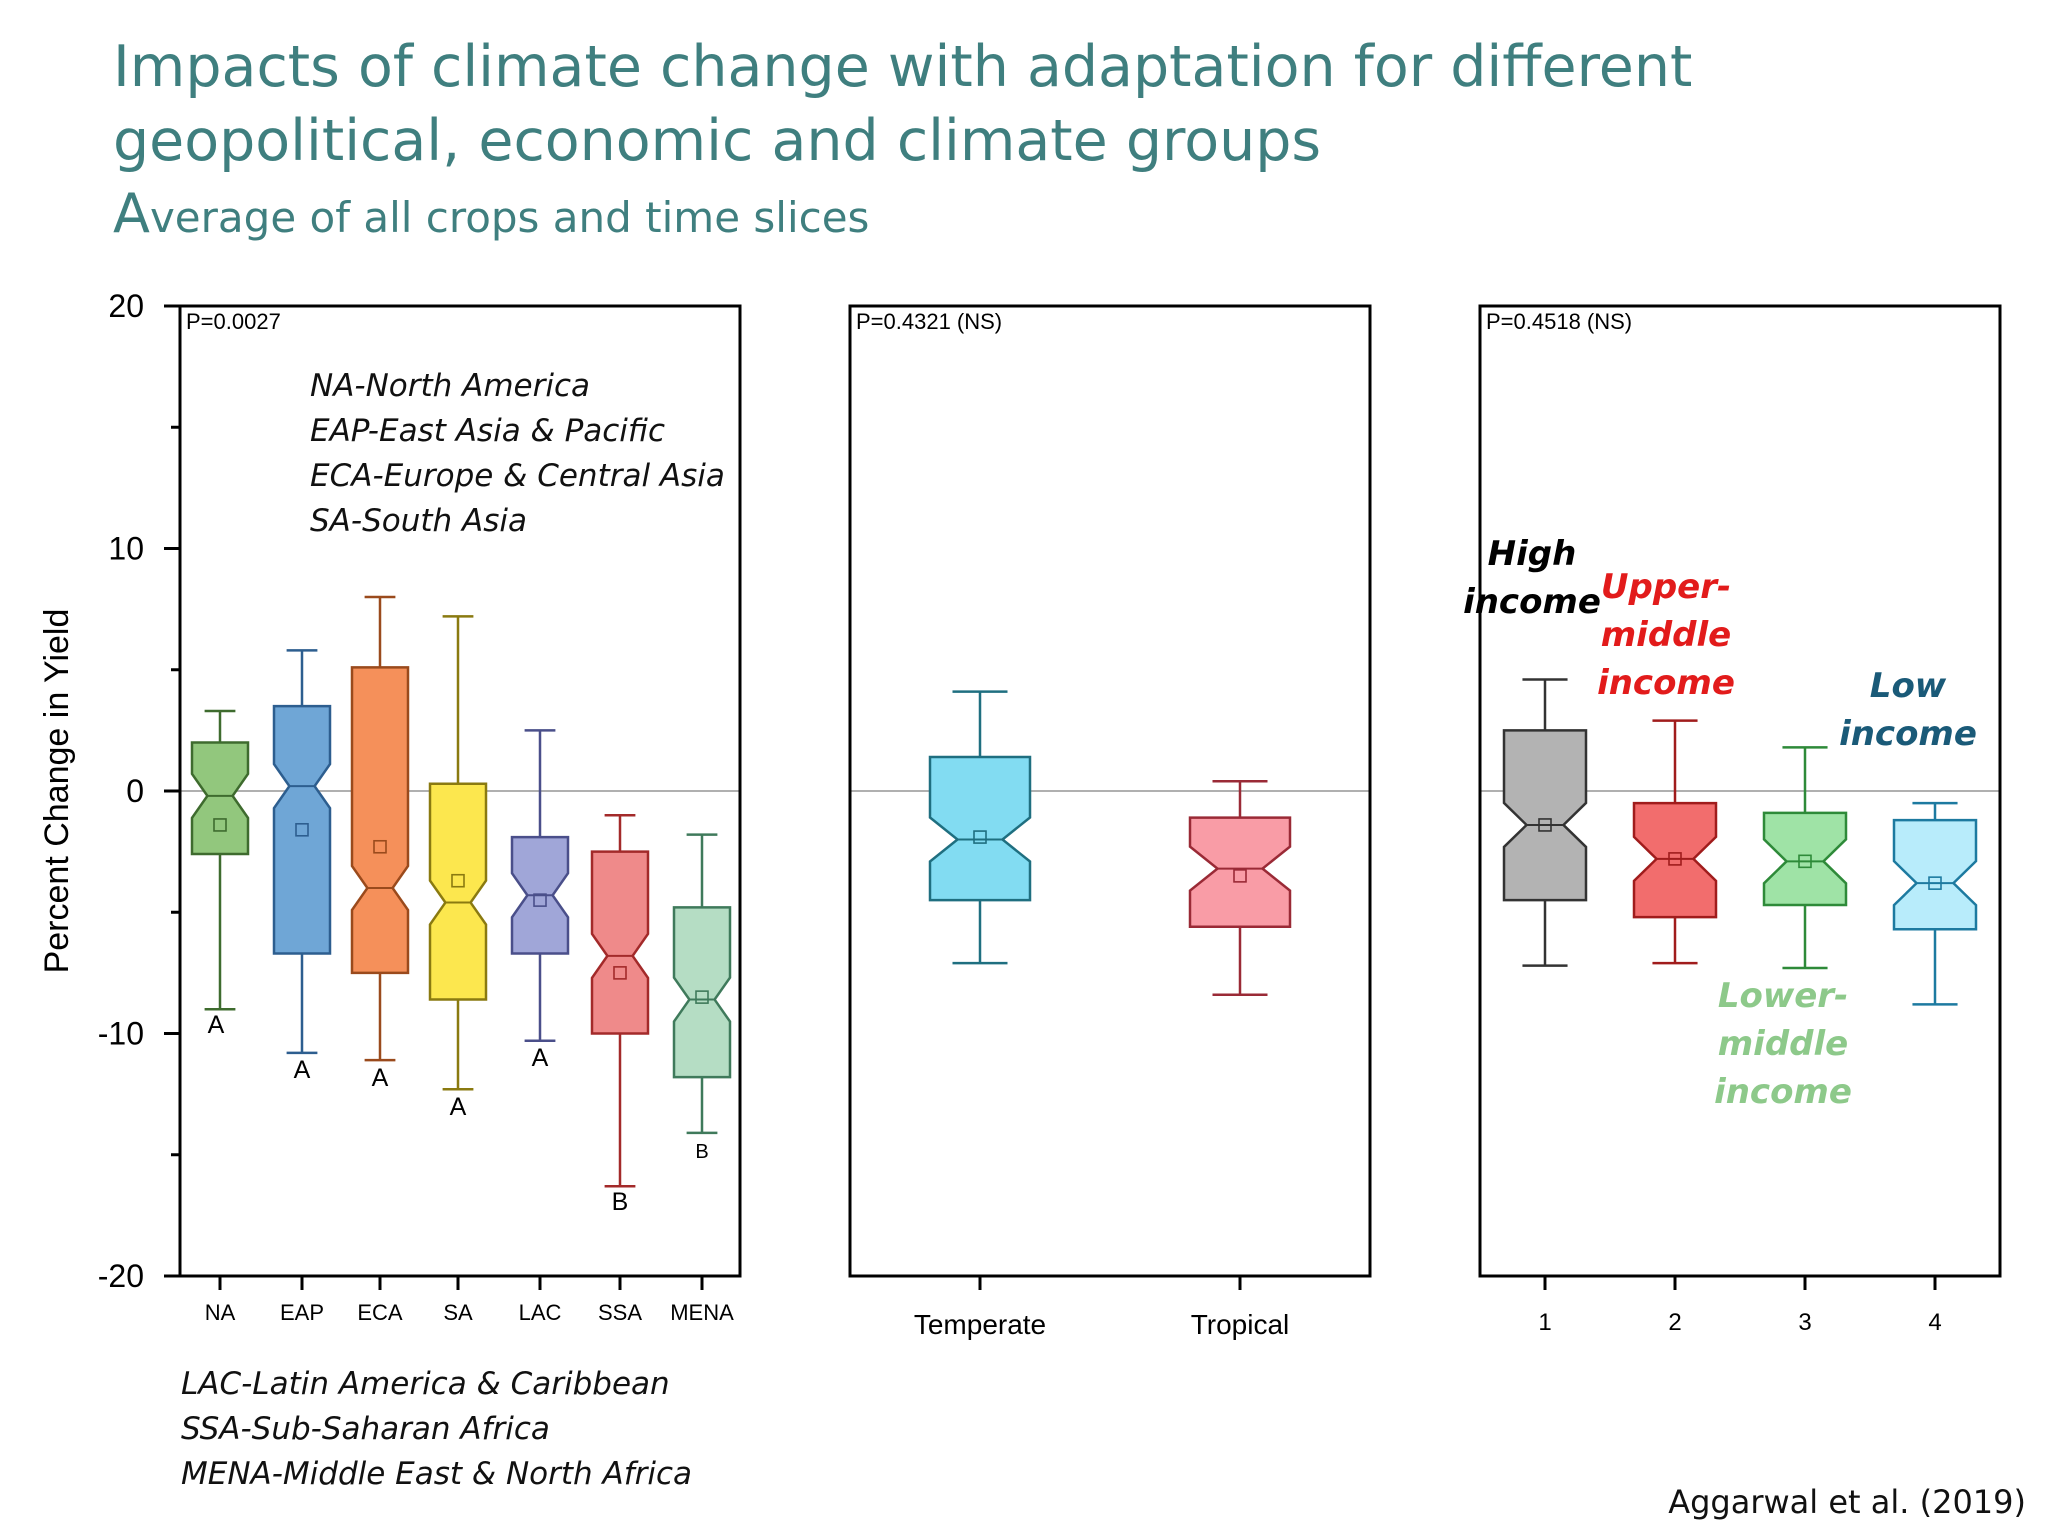 The width and height of the screenshot is (2048, 1536). What do you see at coordinates (57, 791) in the screenshot?
I see `y-axis-label: Percent Change in Yield` at bounding box center [57, 791].